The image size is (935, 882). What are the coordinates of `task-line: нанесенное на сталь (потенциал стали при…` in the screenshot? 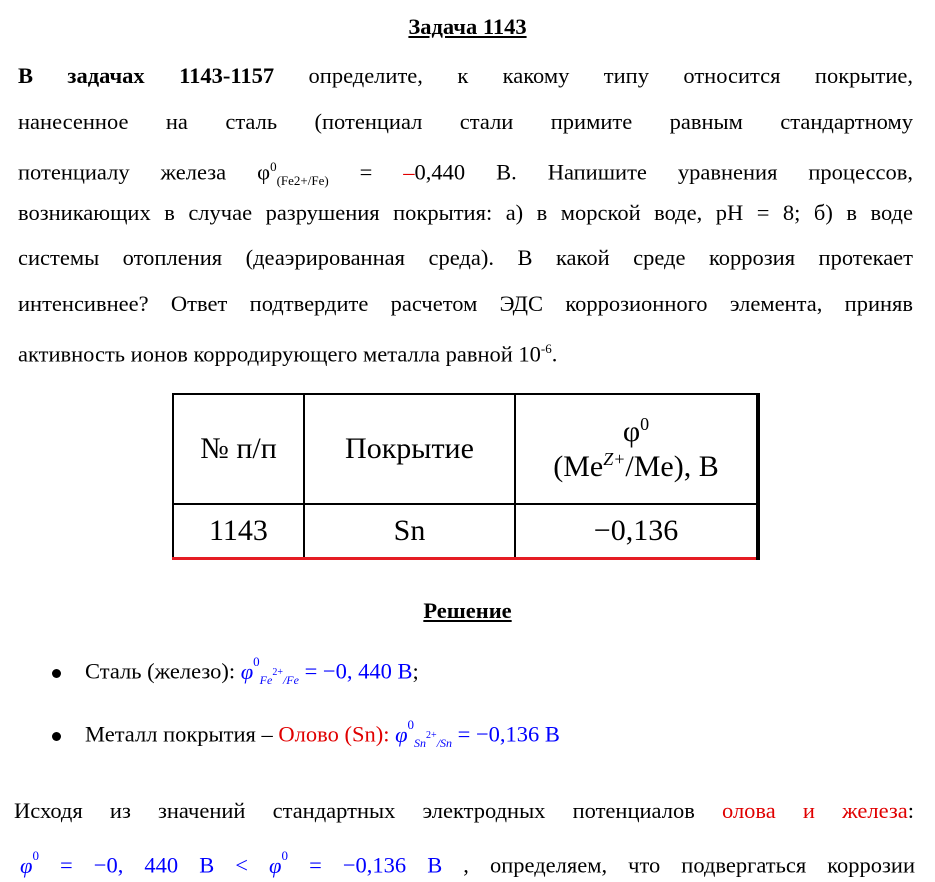 It's located at (465, 121).